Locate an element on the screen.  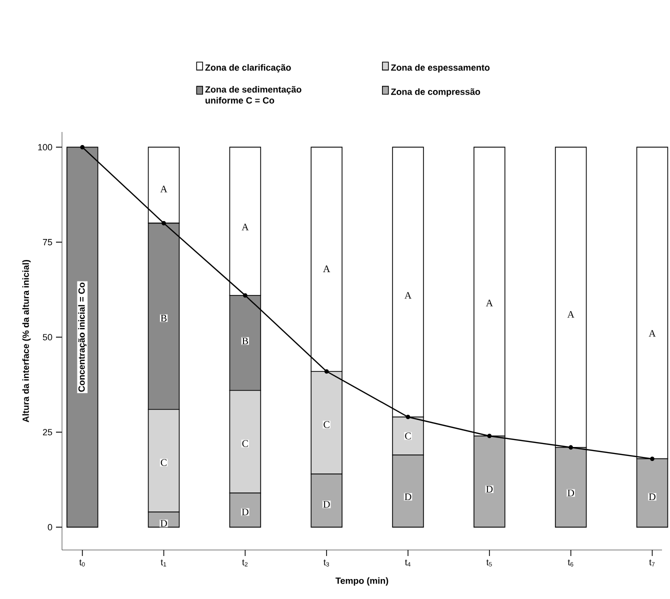
y-axis-title: Altura da interface (% da altura inicial) is located at coordinates (26, 341).